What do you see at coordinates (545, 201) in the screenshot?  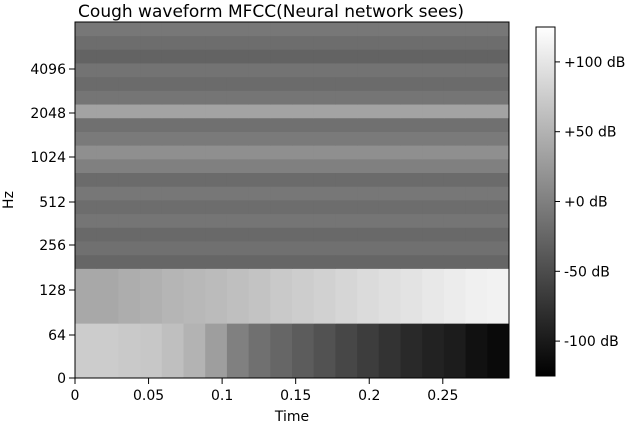 I see `colorbar` at bounding box center [545, 201].